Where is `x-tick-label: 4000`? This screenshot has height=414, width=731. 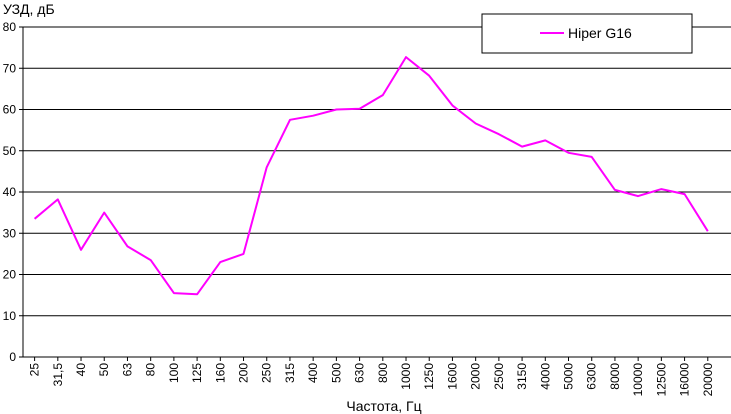
x-tick-label: 4000 is located at coordinates (545, 376).